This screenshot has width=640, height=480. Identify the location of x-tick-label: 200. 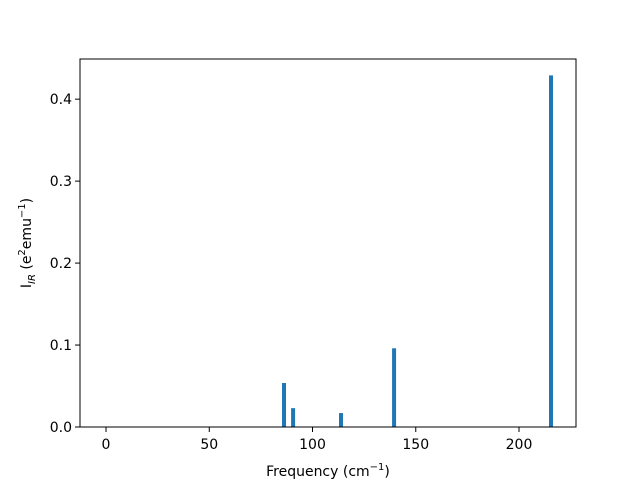
(519, 445).